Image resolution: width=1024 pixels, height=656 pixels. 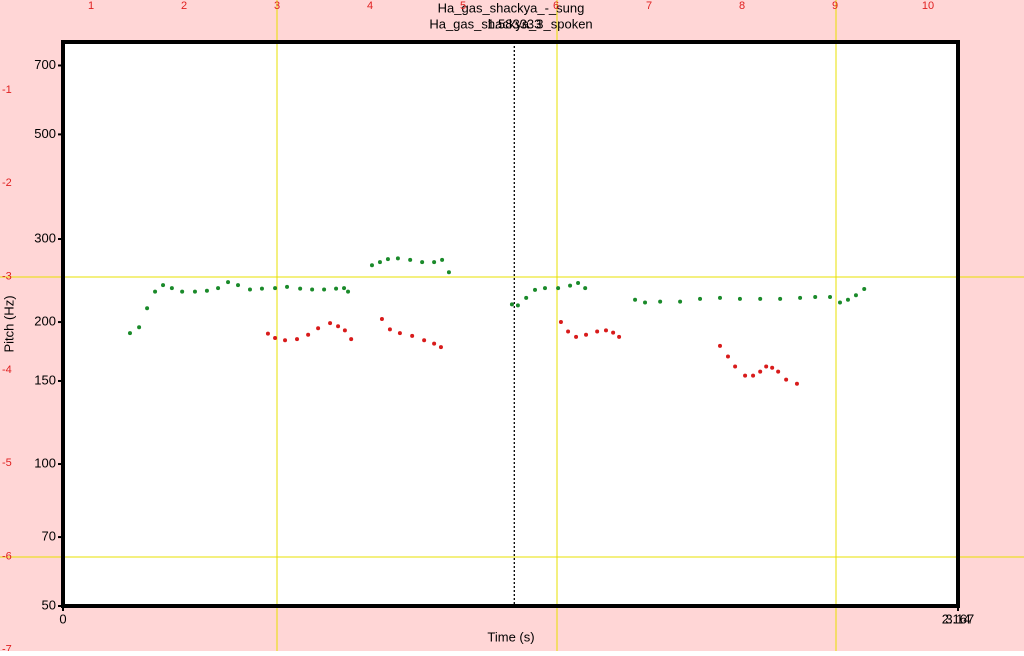 What do you see at coordinates (45, 64) in the screenshot?
I see `y-tick-label: 700` at bounding box center [45, 64].